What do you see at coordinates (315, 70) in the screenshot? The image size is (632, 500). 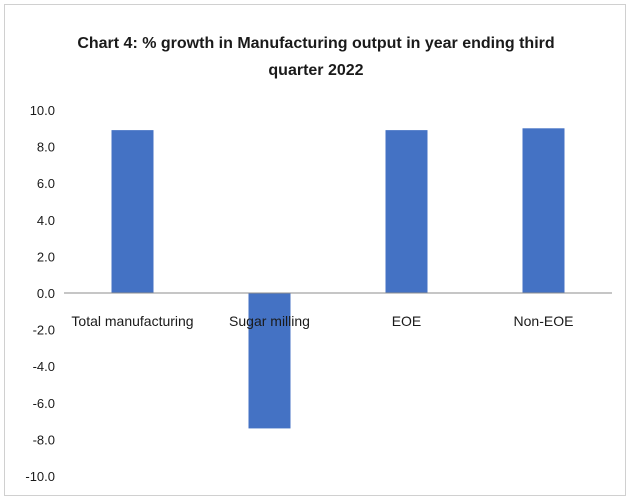 I see `chart-title-line-2: quarter 2022` at bounding box center [315, 70].